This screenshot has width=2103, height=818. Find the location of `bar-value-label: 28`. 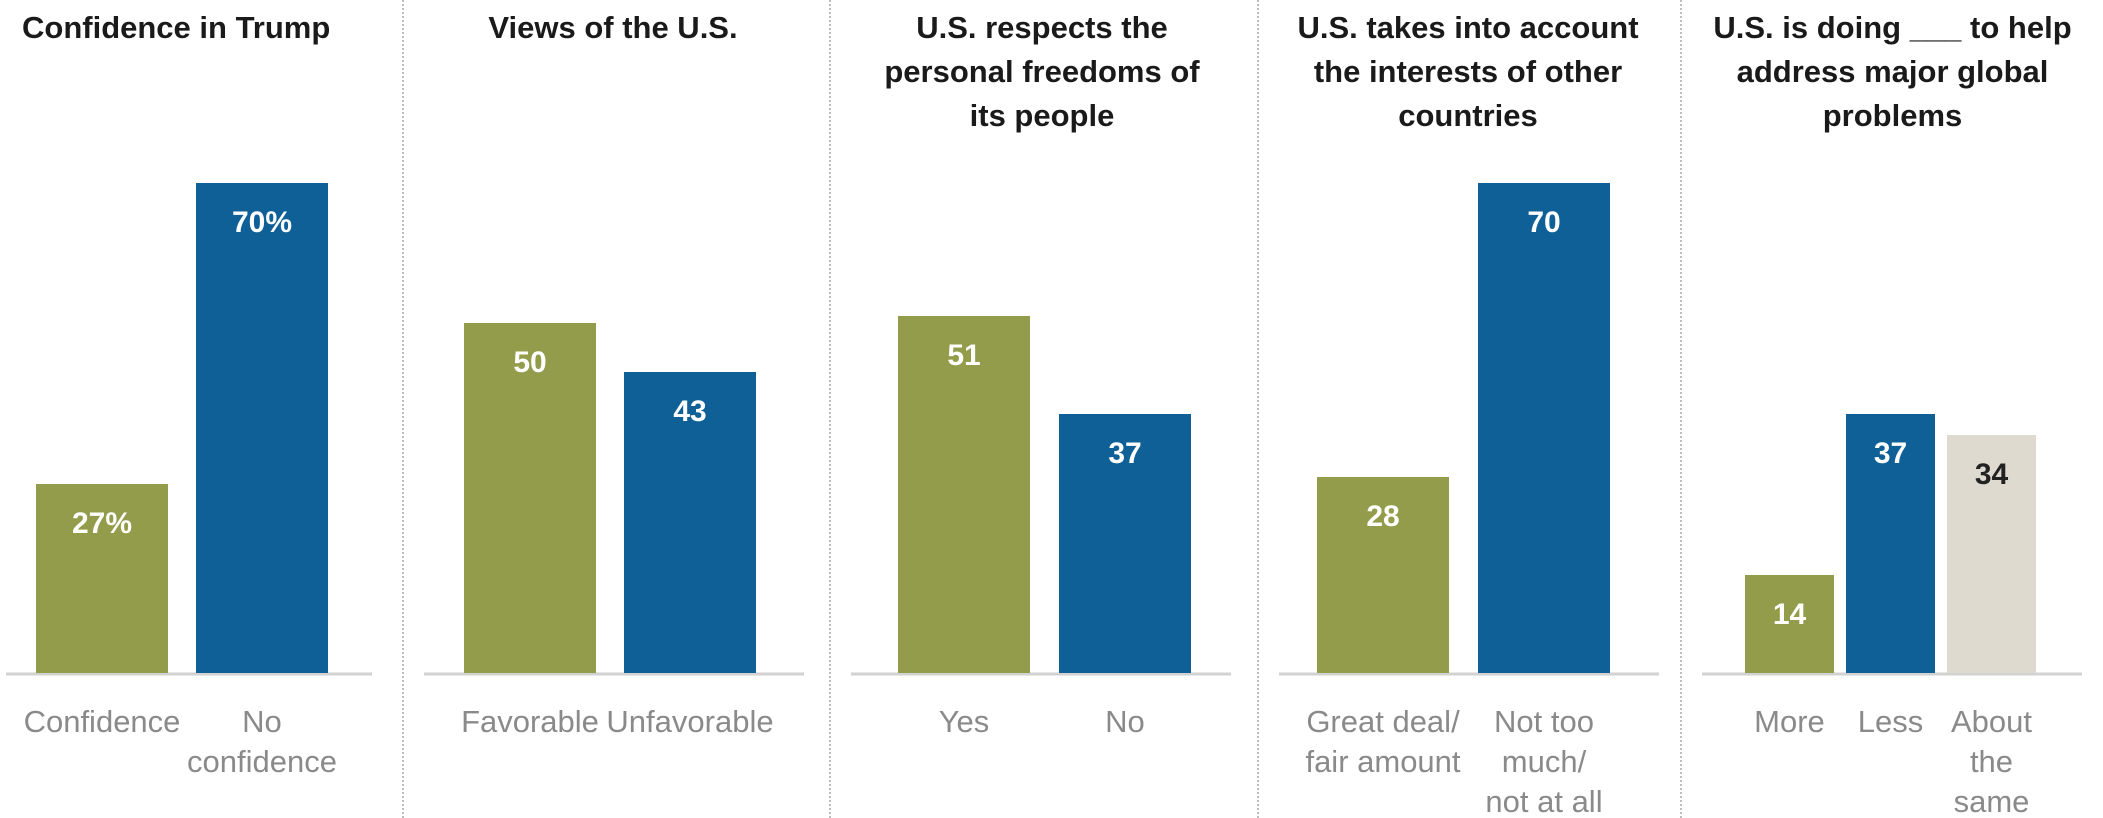

bar-value-label: 28 is located at coordinates (1382, 516).